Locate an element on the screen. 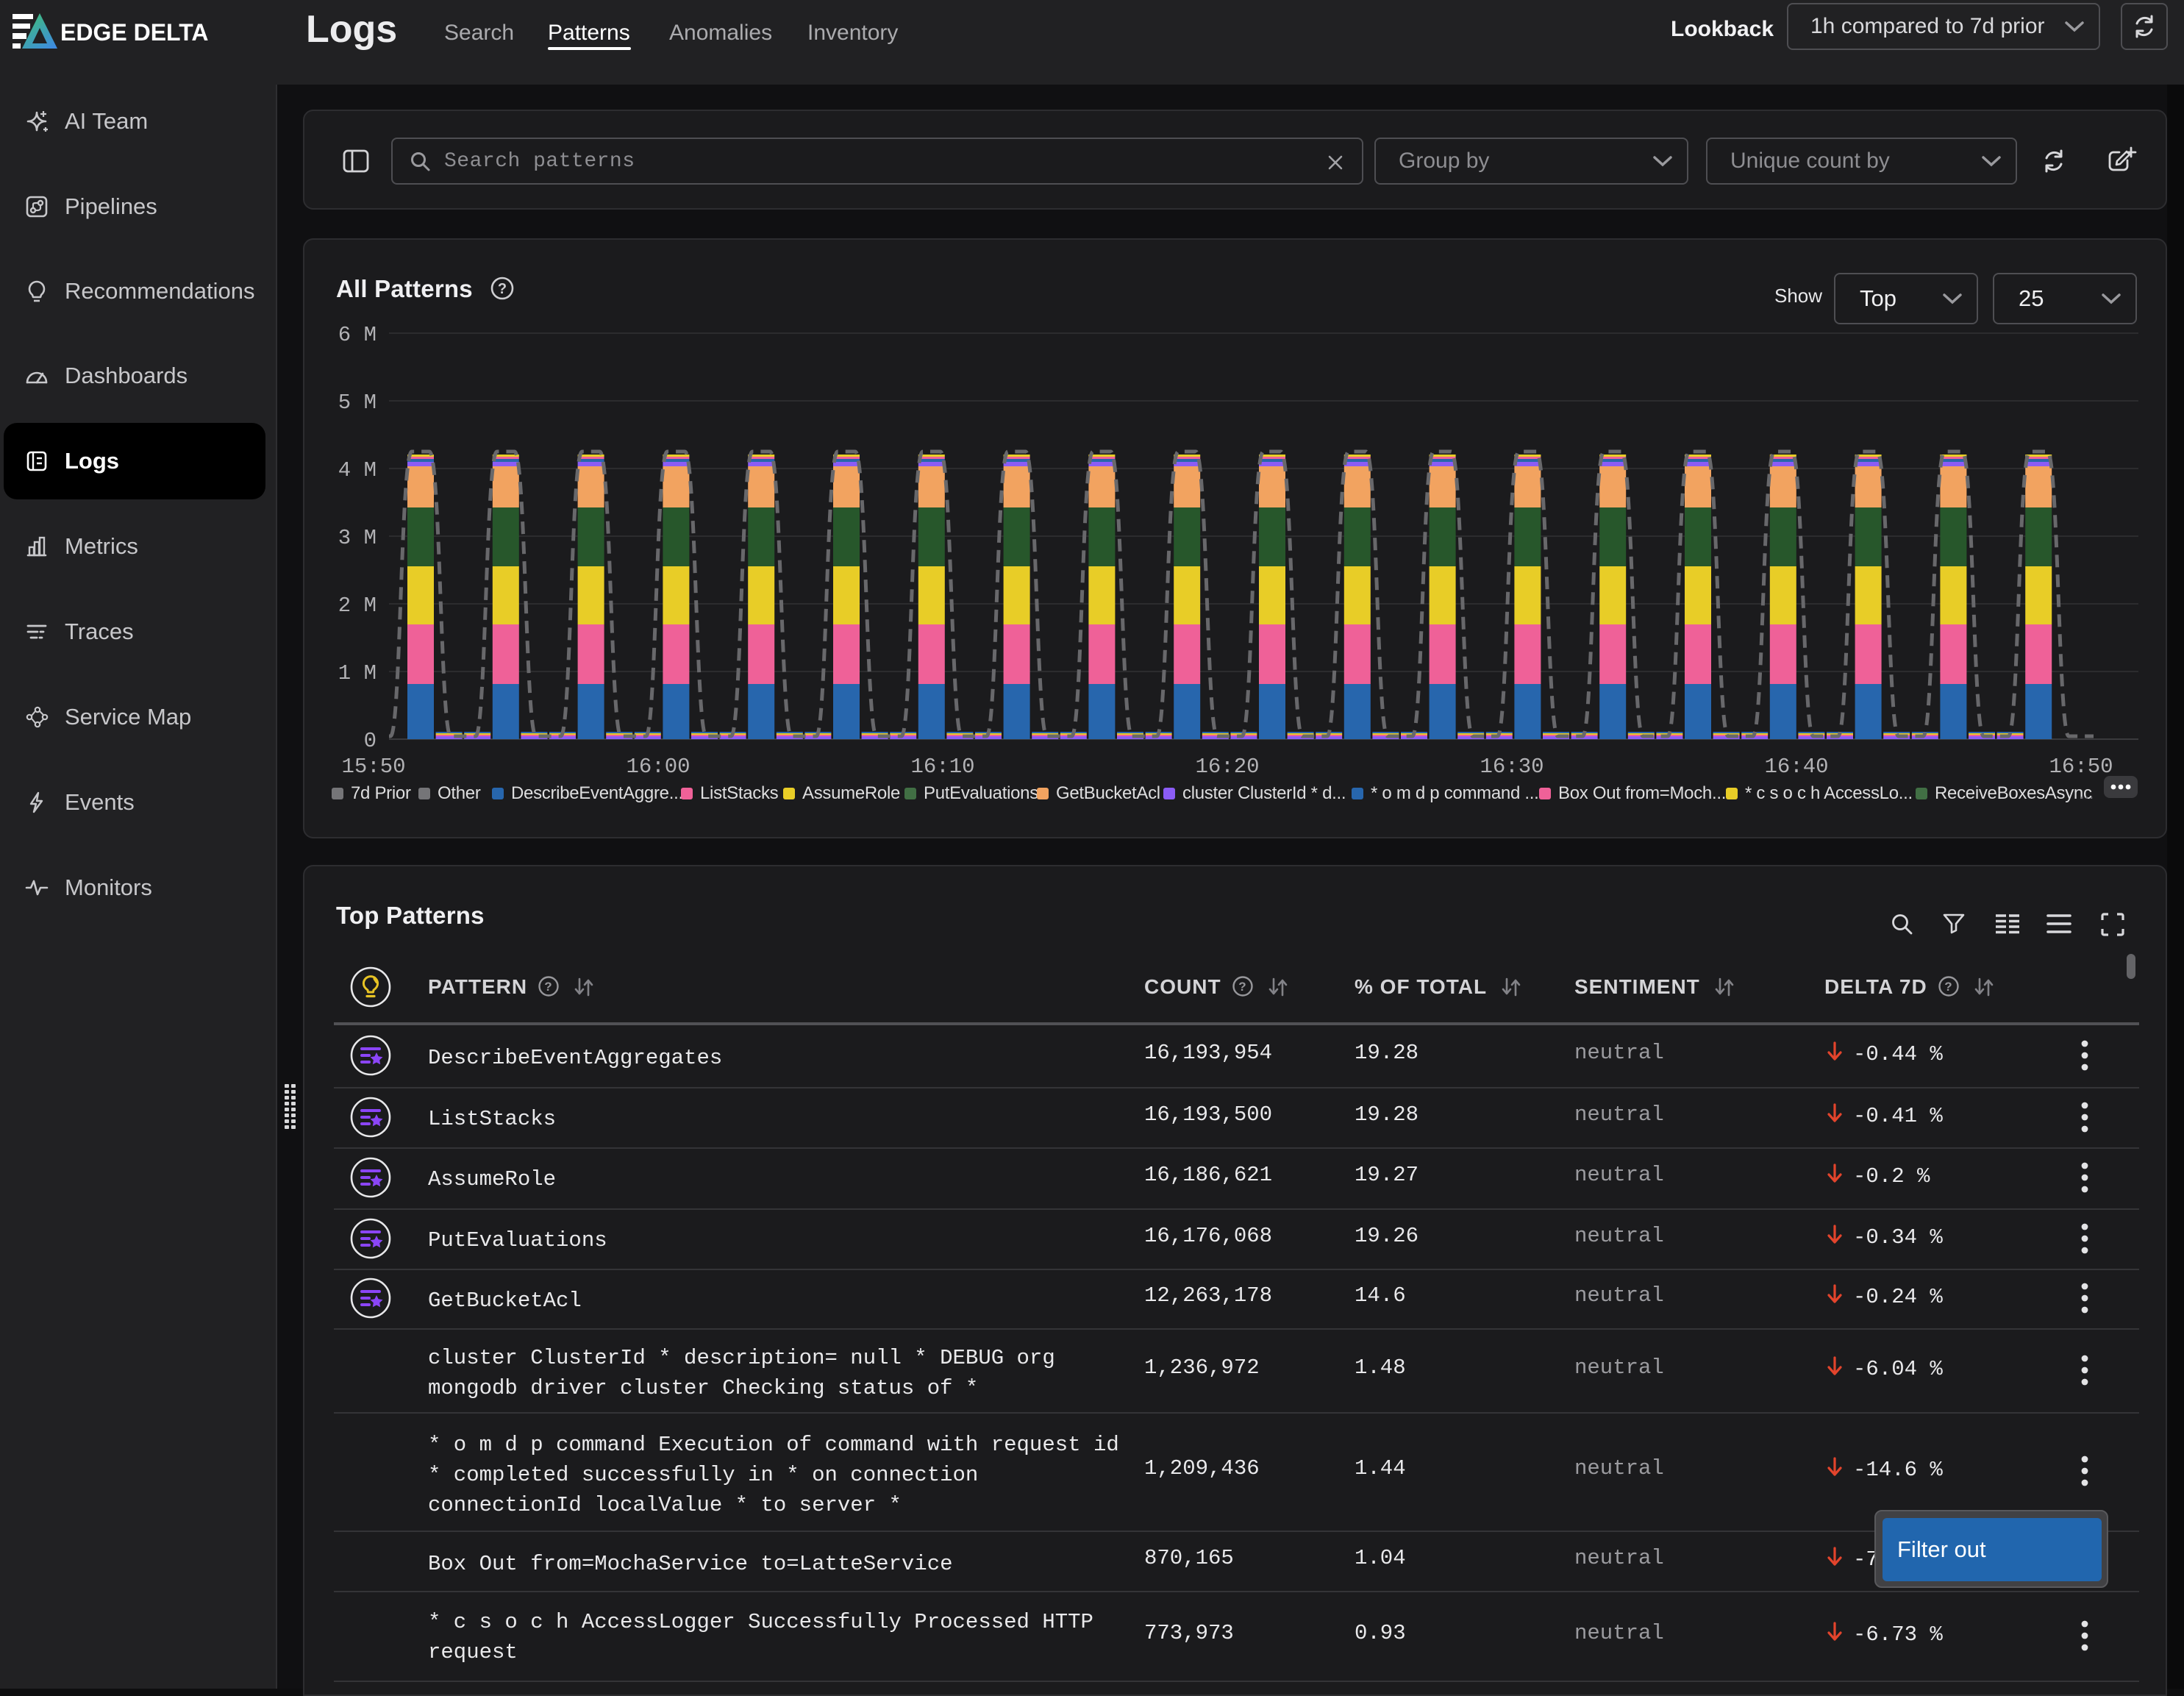 The height and width of the screenshot is (1696, 2184). svg-text: 16:20 is located at coordinates (1227, 767).